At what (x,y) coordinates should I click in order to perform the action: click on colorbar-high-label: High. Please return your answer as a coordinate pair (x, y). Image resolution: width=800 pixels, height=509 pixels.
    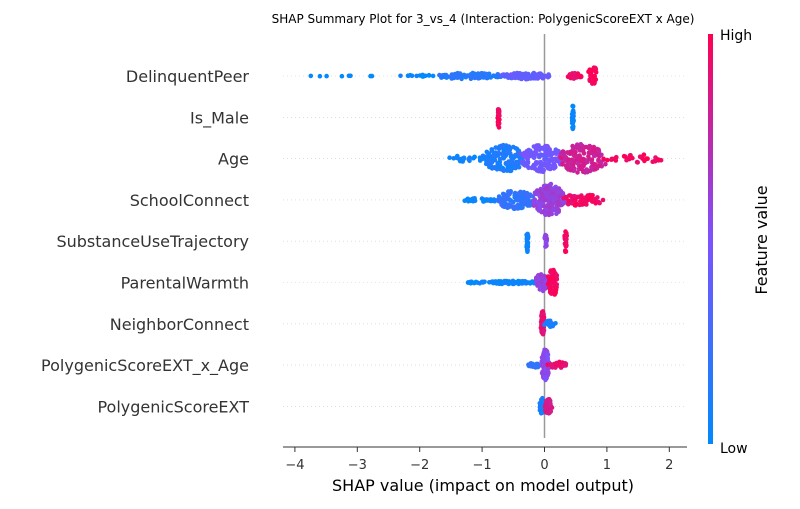
    Looking at the image, I should click on (736, 36).